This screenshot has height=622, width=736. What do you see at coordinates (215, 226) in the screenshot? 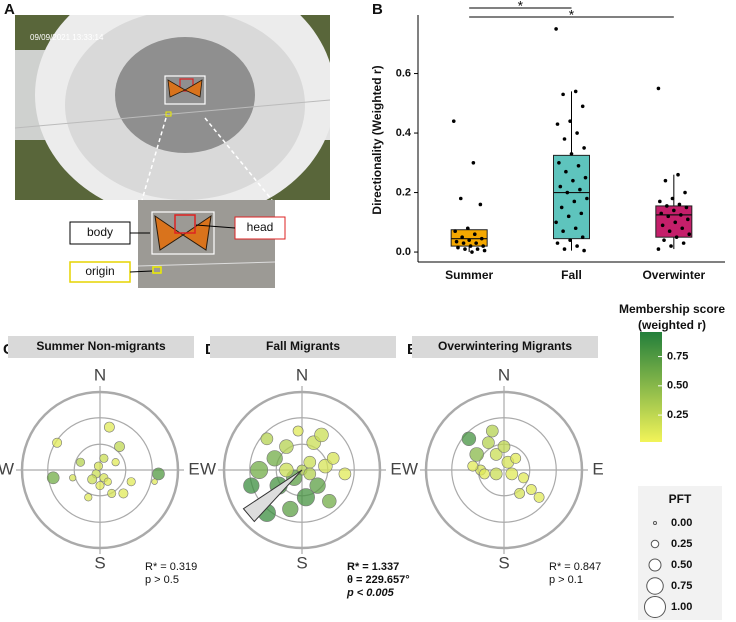
I see `callout-arrow` at bounding box center [215, 226].